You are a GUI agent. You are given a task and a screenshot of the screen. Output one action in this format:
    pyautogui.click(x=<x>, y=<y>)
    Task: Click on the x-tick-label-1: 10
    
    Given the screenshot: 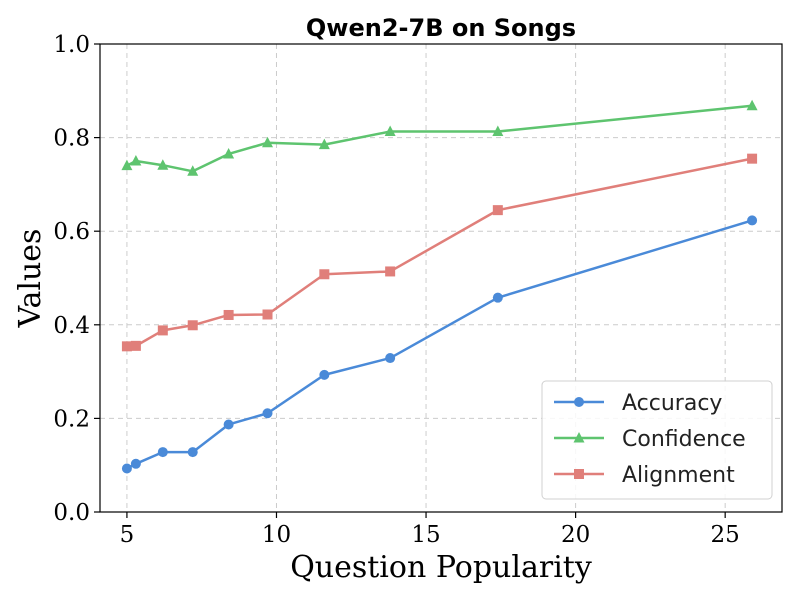 What is the action you would take?
    pyautogui.click(x=276, y=535)
    